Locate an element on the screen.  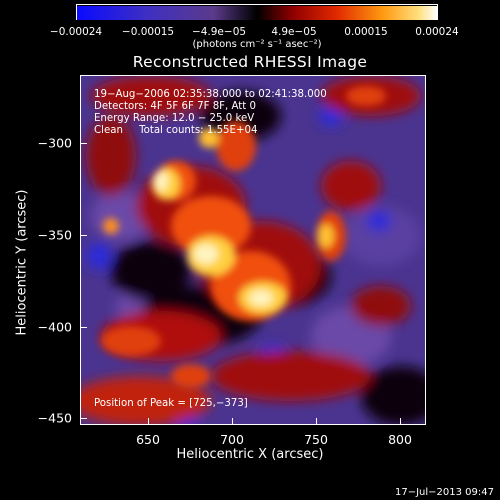
y-tick-label: −300 is located at coordinates (54, 143).